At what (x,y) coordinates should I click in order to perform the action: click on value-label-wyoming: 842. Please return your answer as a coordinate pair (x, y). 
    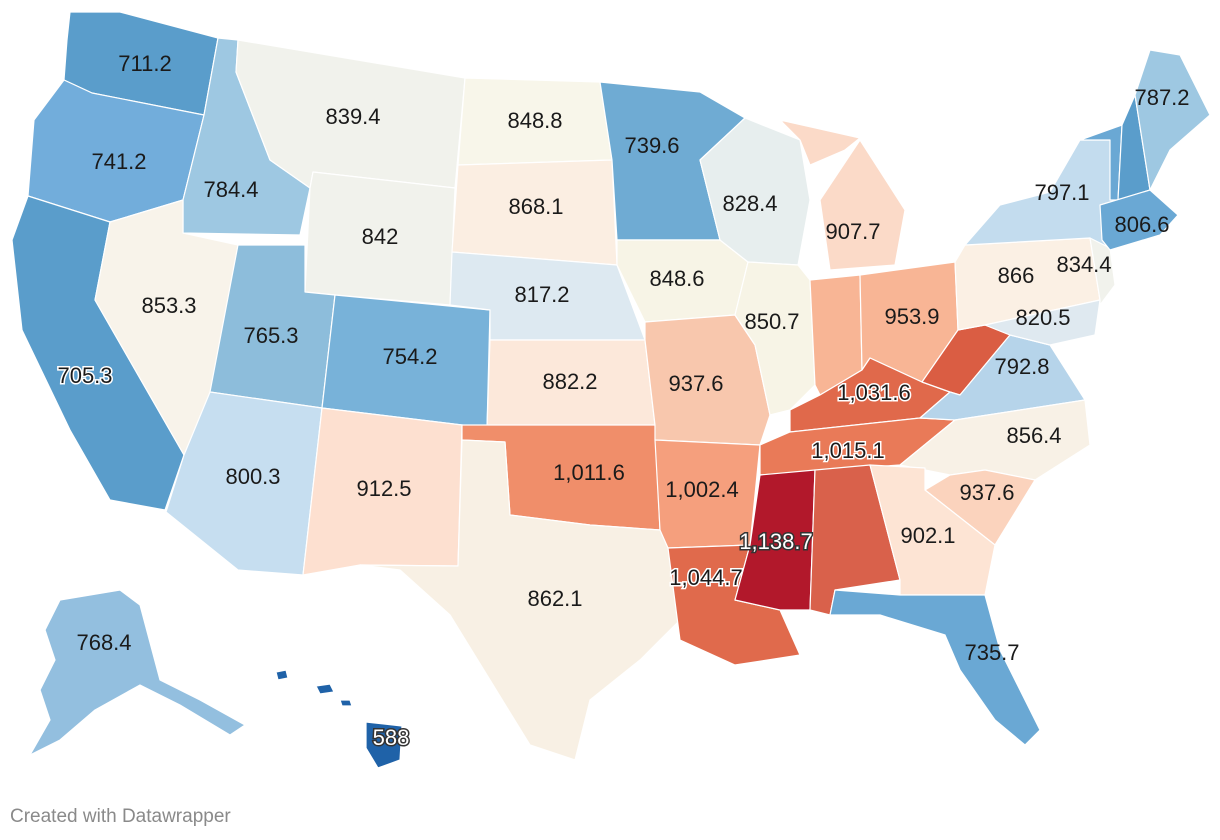
    Looking at the image, I should click on (380, 236).